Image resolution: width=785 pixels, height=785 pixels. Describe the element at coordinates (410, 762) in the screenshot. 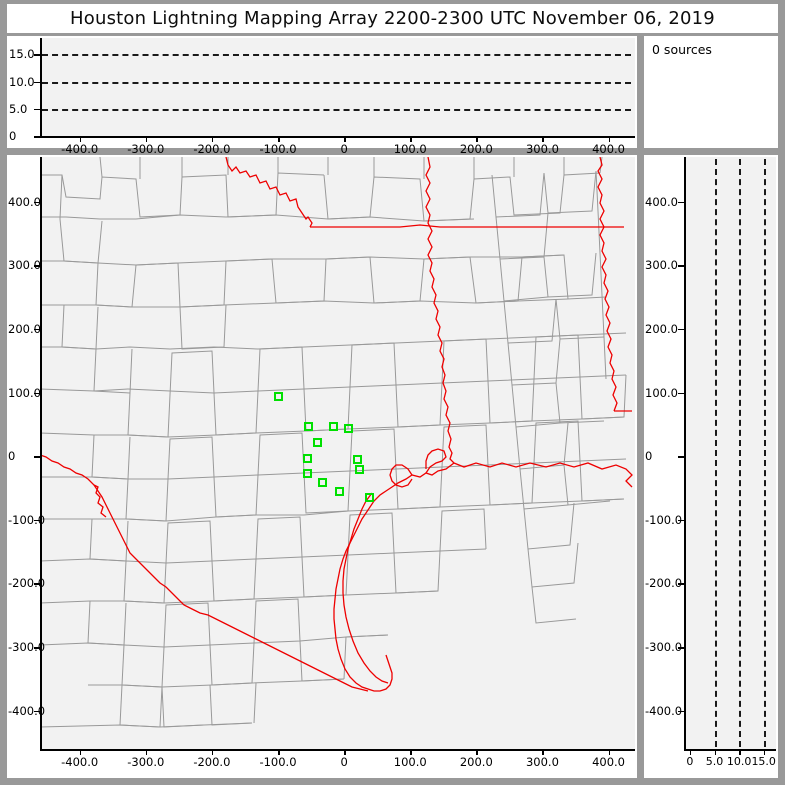

I see `map-x-tick-label: 100.0` at that location.